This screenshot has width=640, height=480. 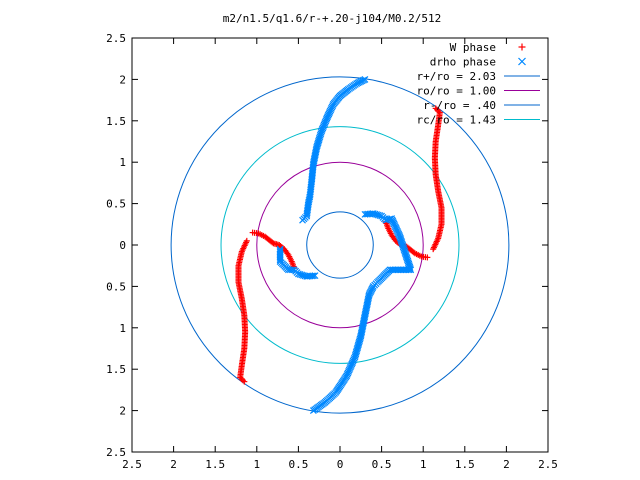 I want to click on legend-label: ro/ro = 1.00, so click(x=456, y=91).